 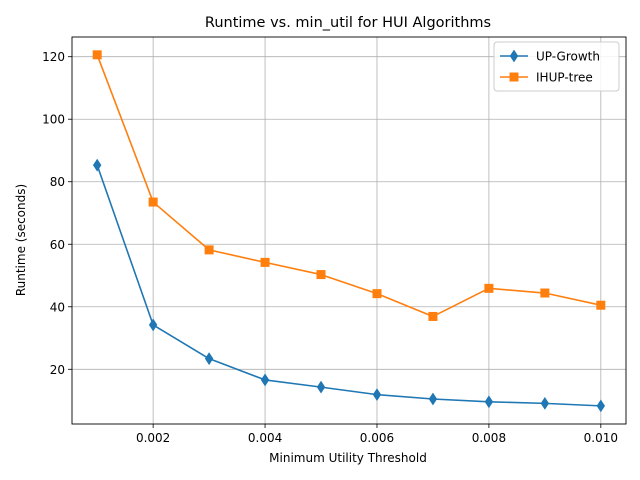 I want to click on x-tick-label: 0.006, so click(x=377, y=438).